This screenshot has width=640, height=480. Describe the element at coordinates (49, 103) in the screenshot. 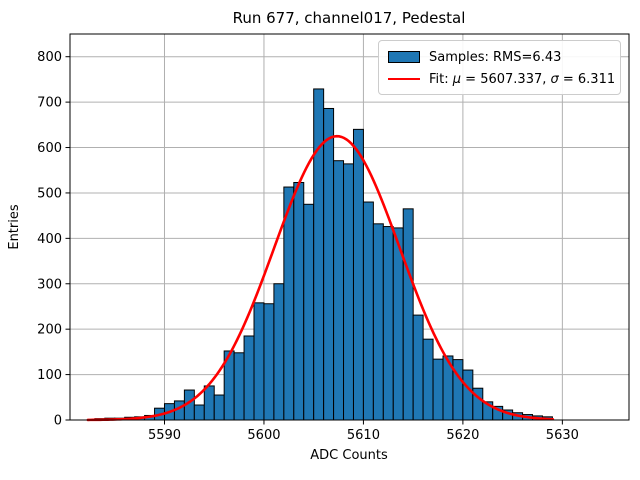

I see `y-tick-label: 700` at that location.